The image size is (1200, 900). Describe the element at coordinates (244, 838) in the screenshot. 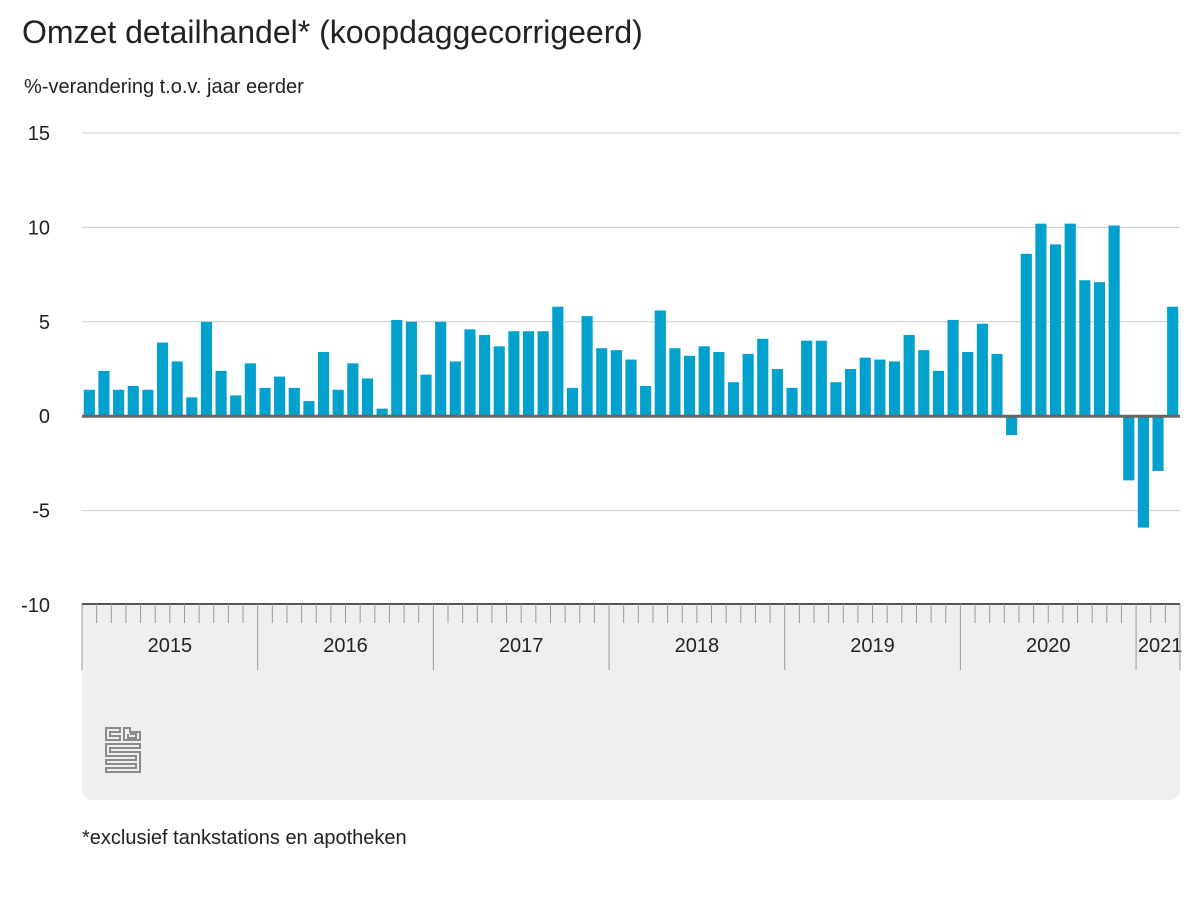

I see `chart-footnote: *exclusief tankstations en apotheken` at that location.